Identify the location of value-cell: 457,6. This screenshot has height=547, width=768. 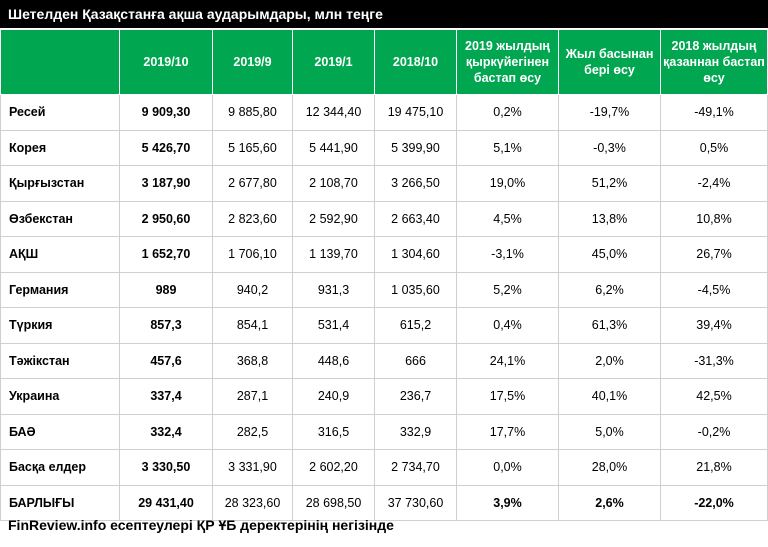
(166, 360).